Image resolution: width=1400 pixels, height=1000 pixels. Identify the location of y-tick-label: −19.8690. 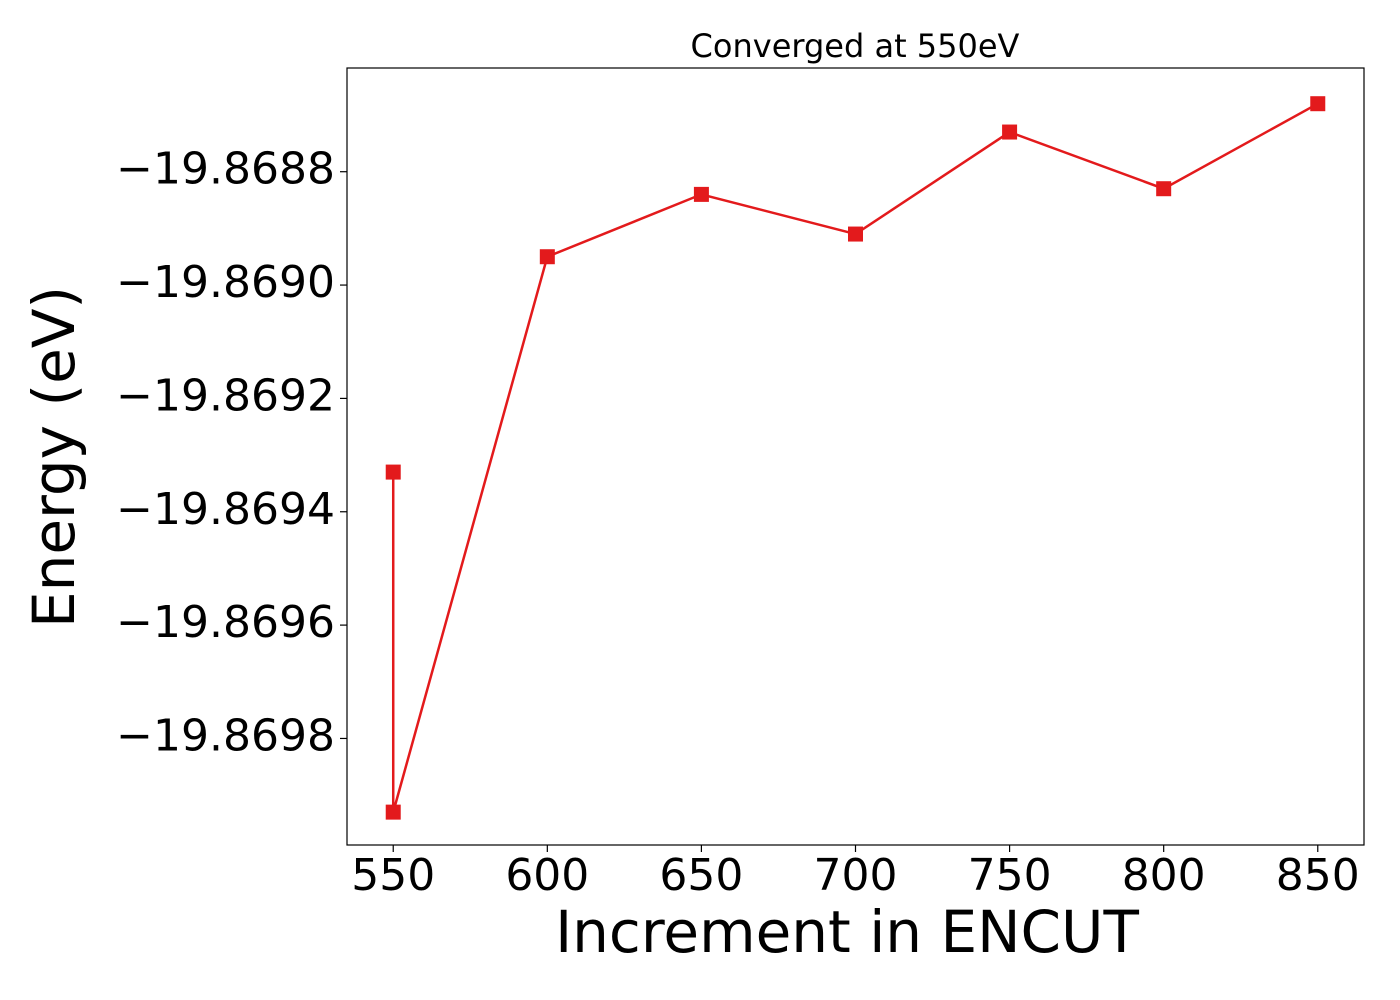
(225, 282).